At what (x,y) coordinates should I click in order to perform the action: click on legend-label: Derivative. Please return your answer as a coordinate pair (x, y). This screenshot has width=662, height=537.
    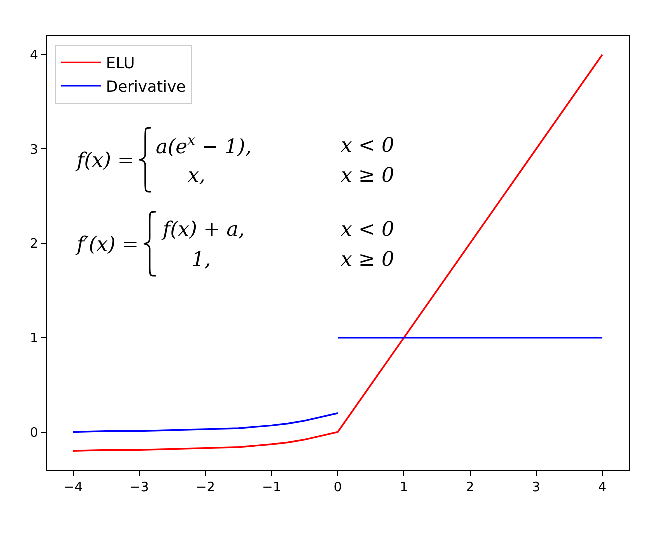
    Looking at the image, I should click on (146, 87).